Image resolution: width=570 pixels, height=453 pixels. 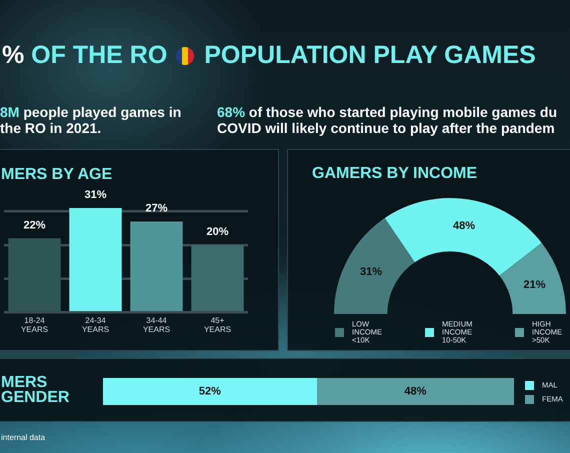 What do you see at coordinates (269, 55) in the screenshot?
I see `chart-title: % OF THE RO POPULATION PLAY GAMES` at bounding box center [269, 55].